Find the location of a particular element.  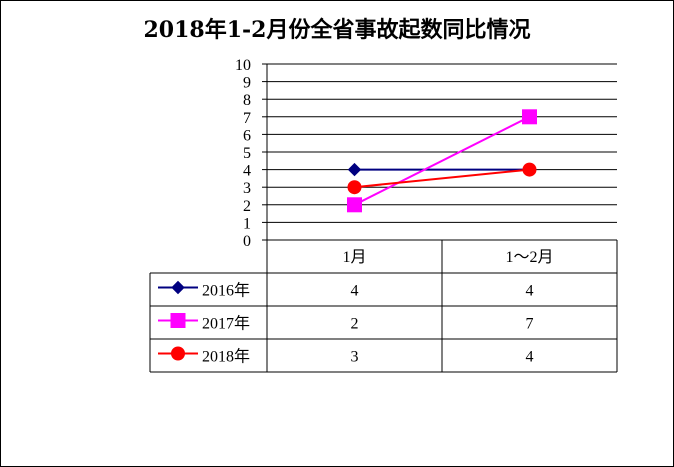

legend-label: 2017年 is located at coordinates (226, 324).